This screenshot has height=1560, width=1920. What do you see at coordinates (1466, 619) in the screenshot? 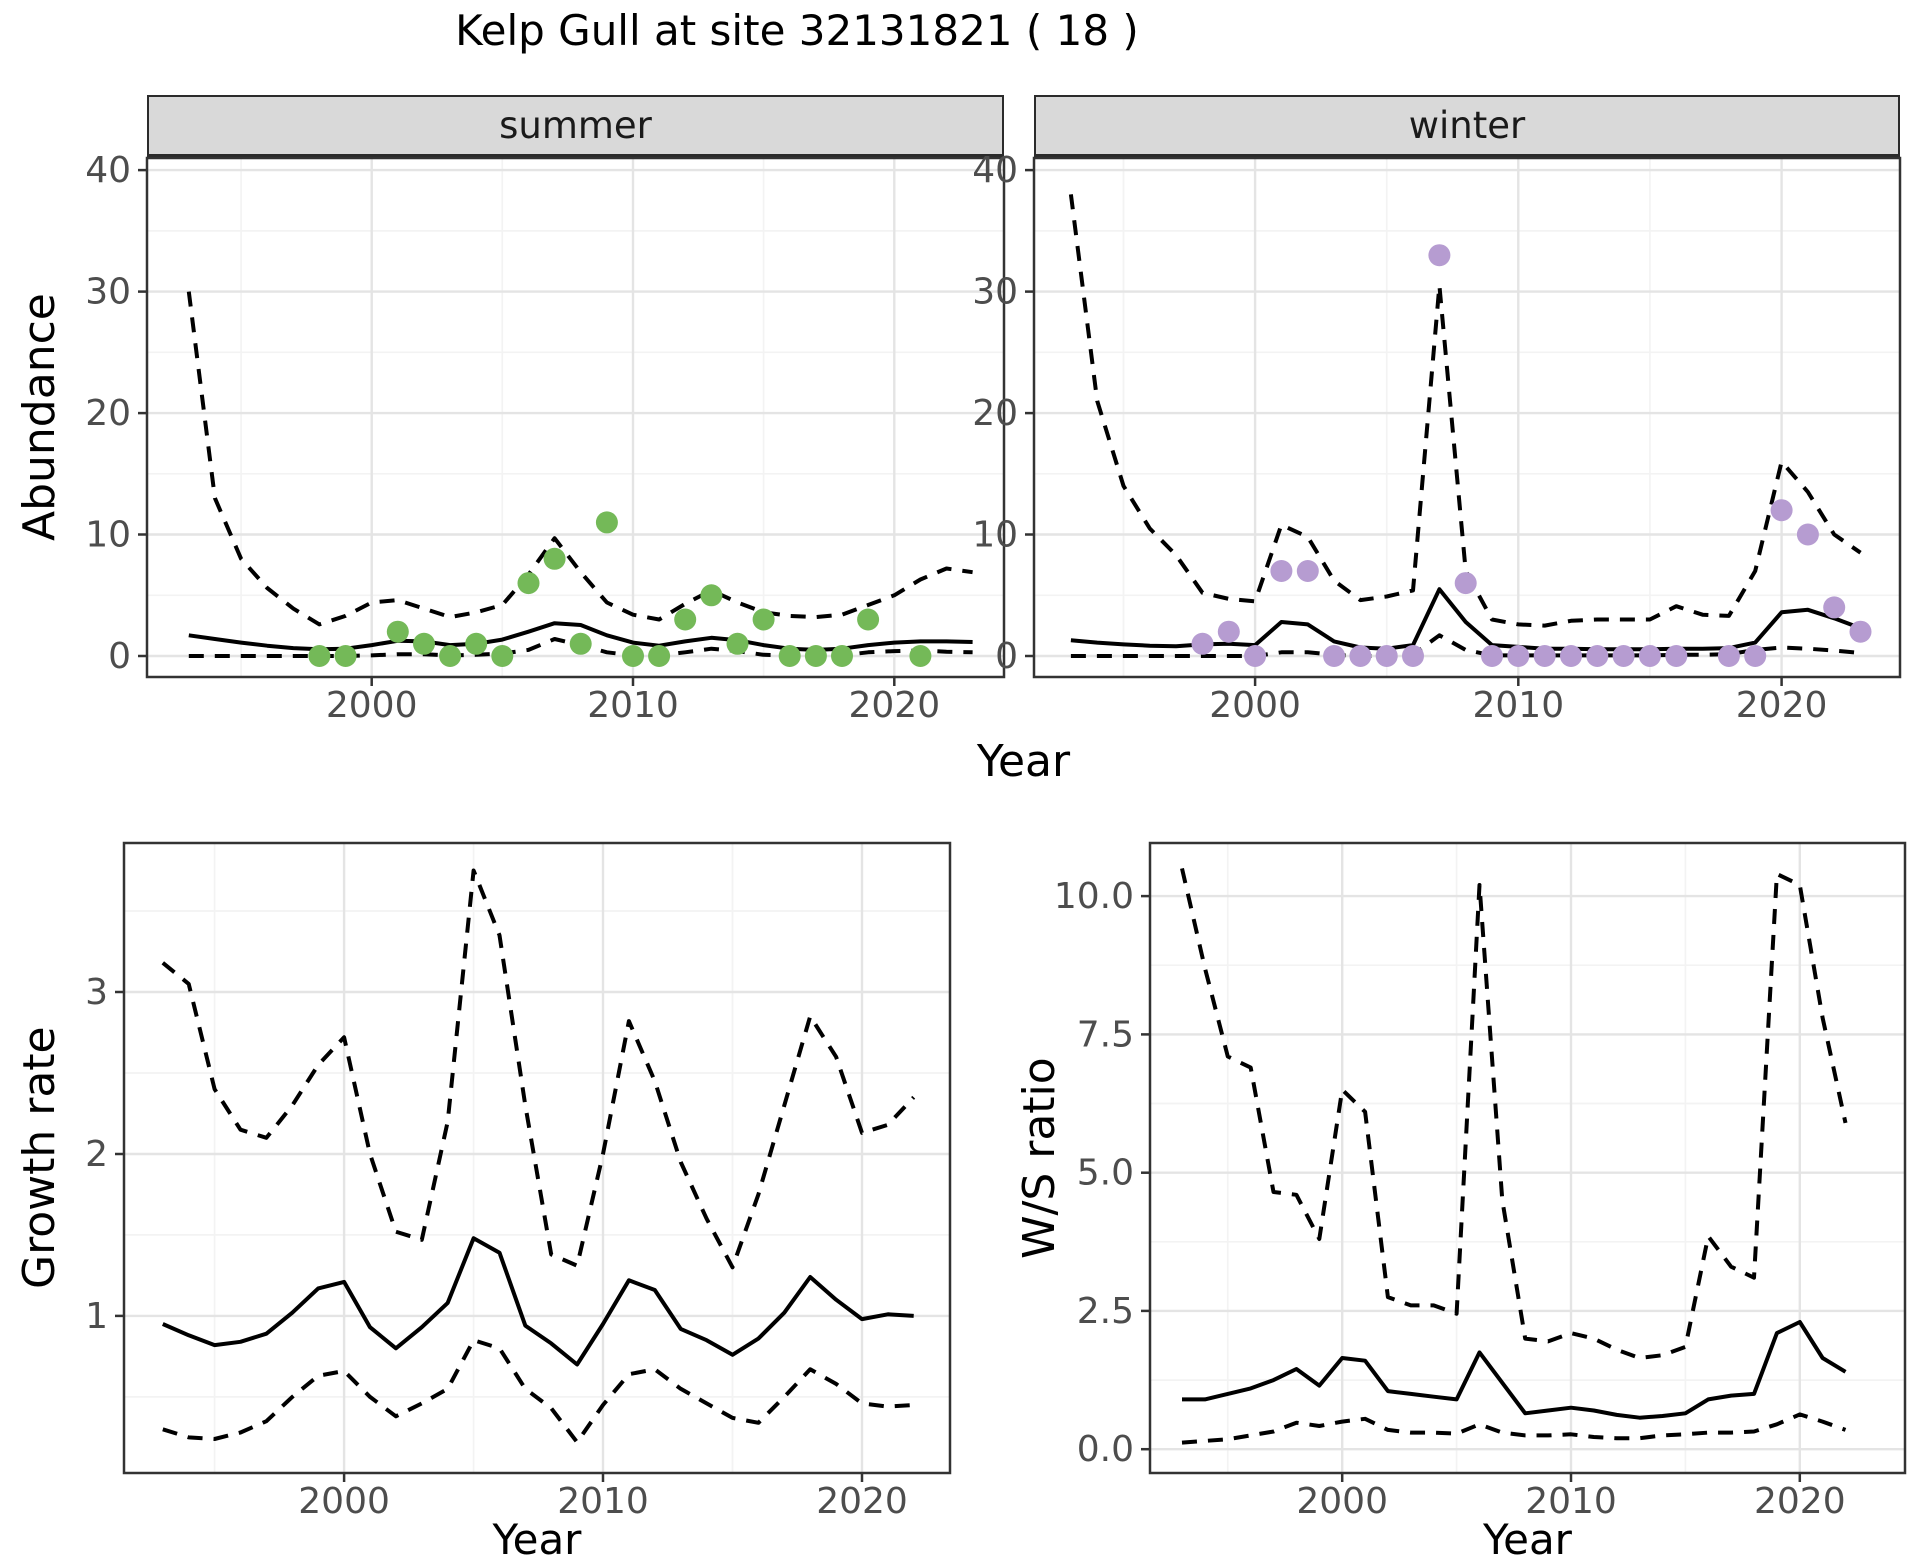
I see `line-median-fit` at bounding box center [1466, 619].